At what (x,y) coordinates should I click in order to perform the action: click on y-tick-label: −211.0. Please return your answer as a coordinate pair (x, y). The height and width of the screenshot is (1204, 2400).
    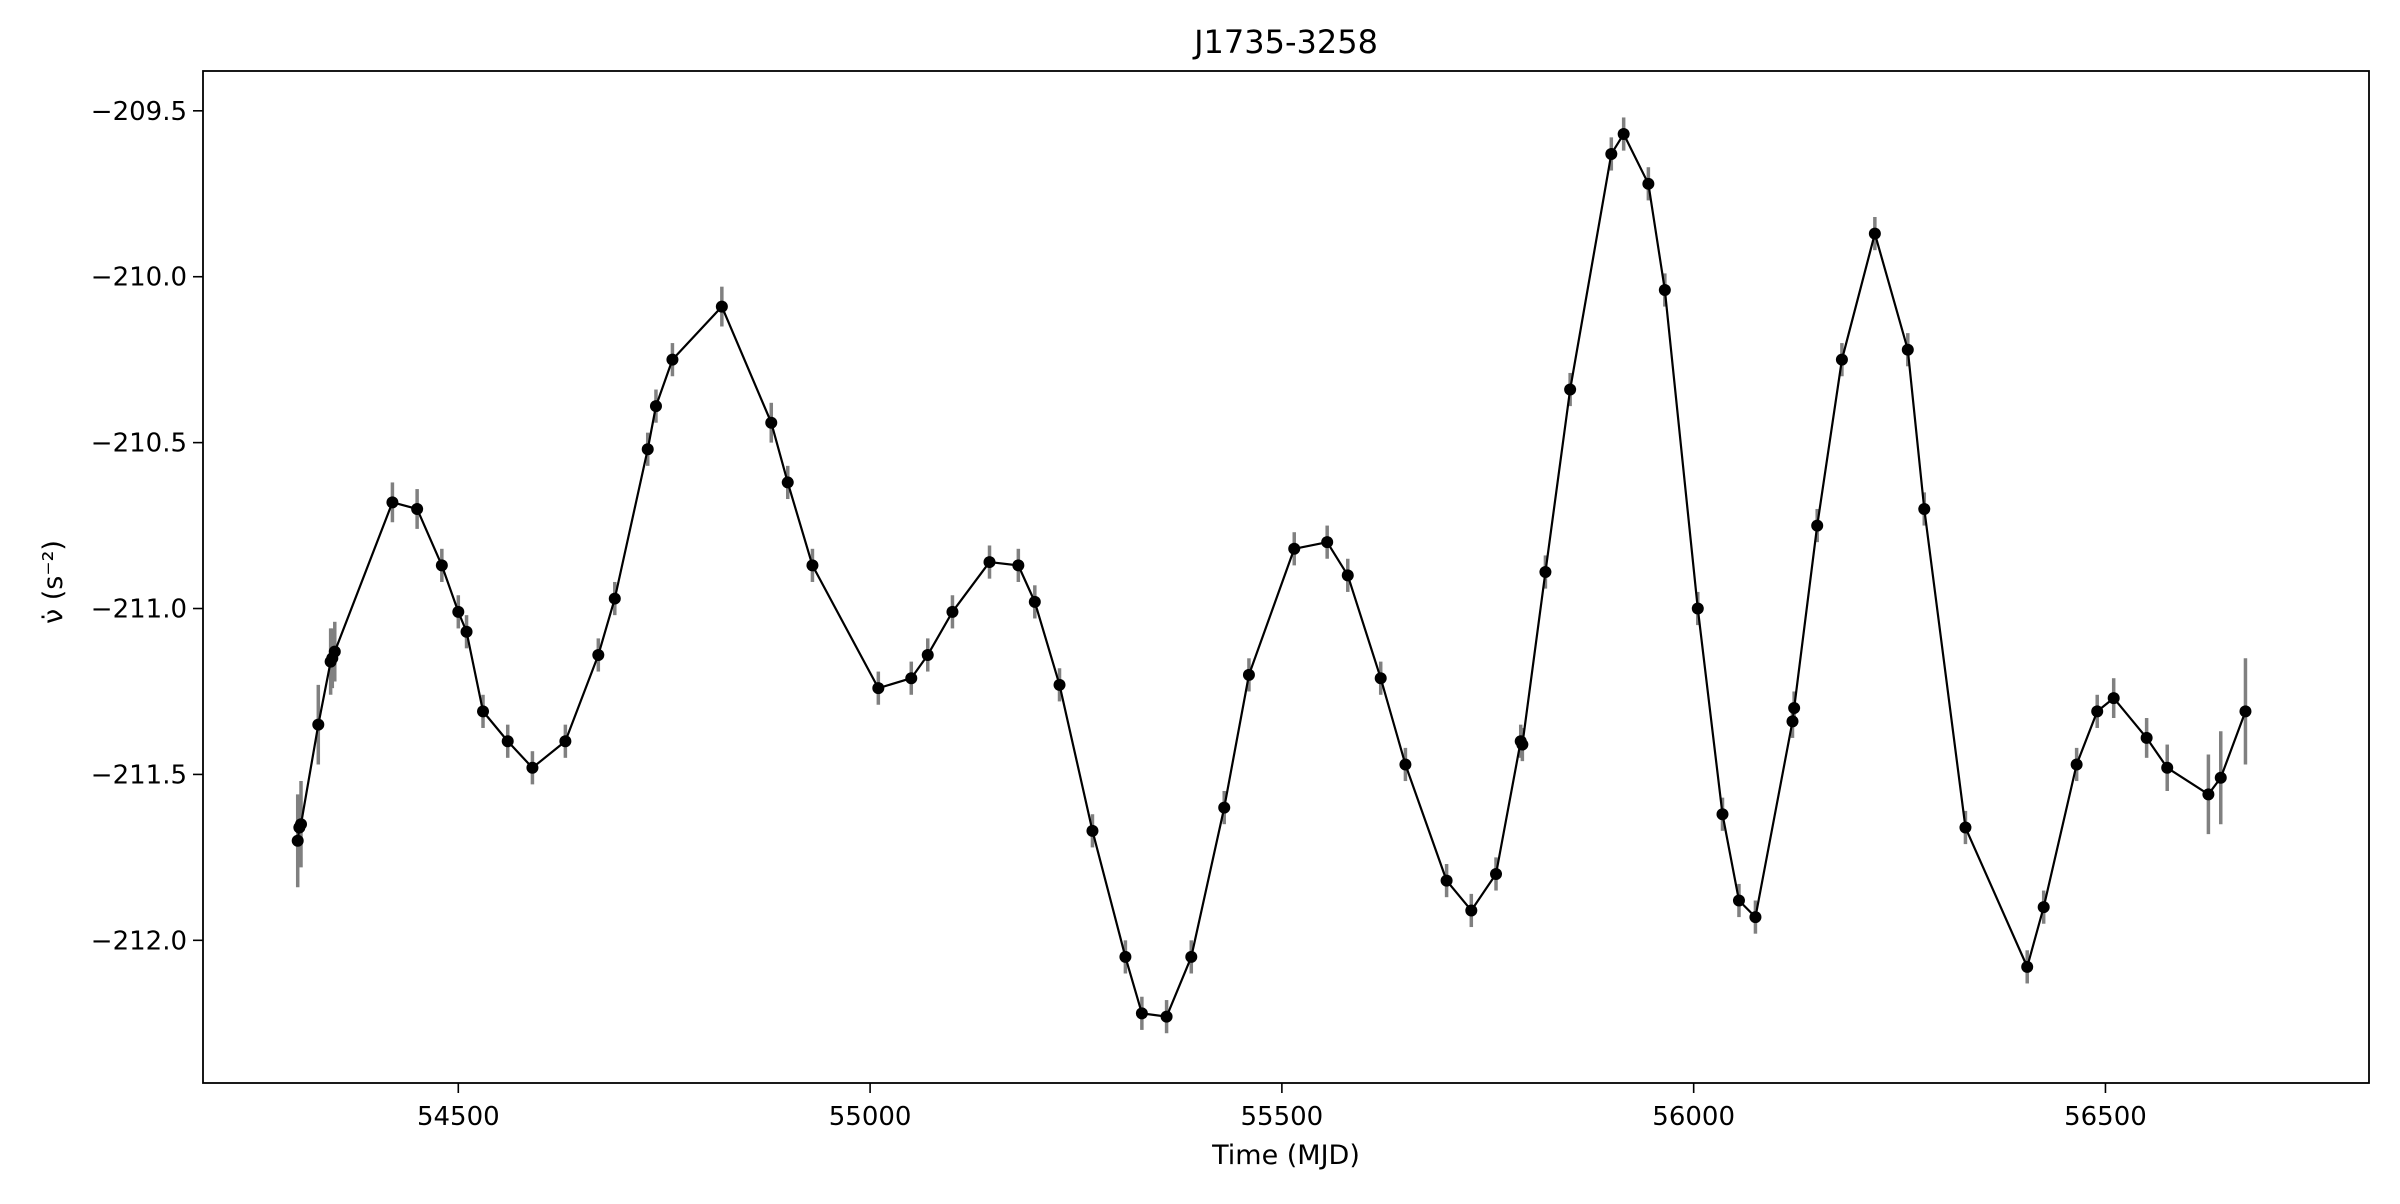
    Looking at the image, I should click on (139, 610).